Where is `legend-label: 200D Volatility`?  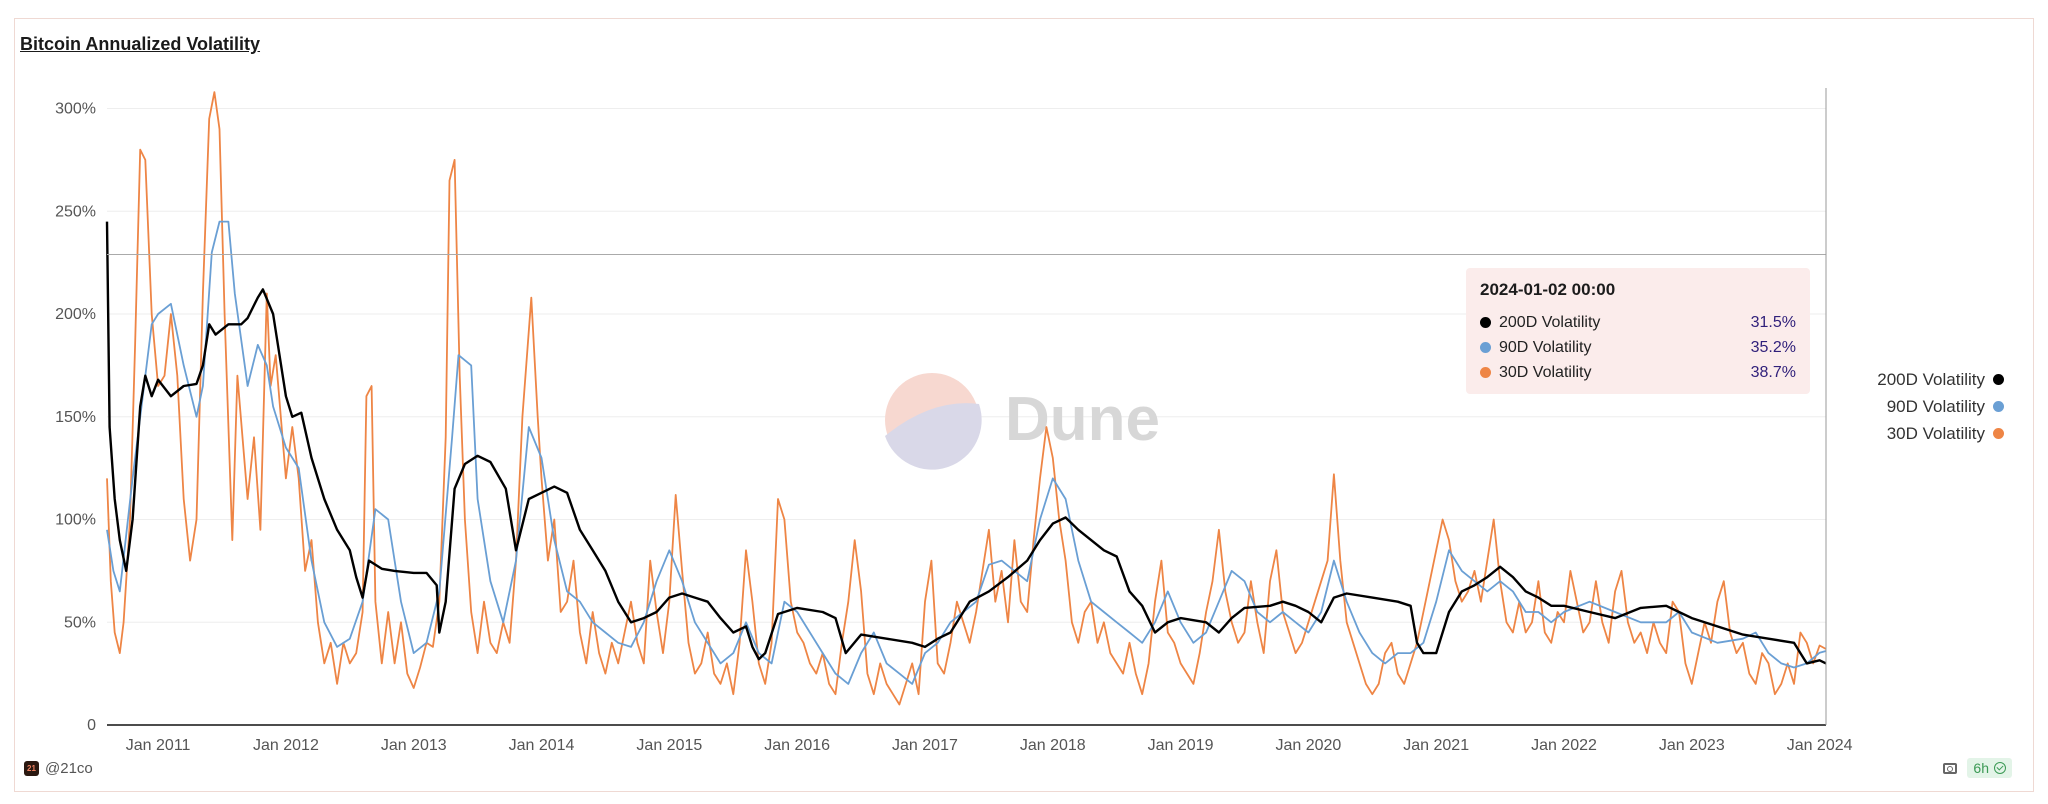 legend-label: 200D Volatility is located at coordinates (1931, 379).